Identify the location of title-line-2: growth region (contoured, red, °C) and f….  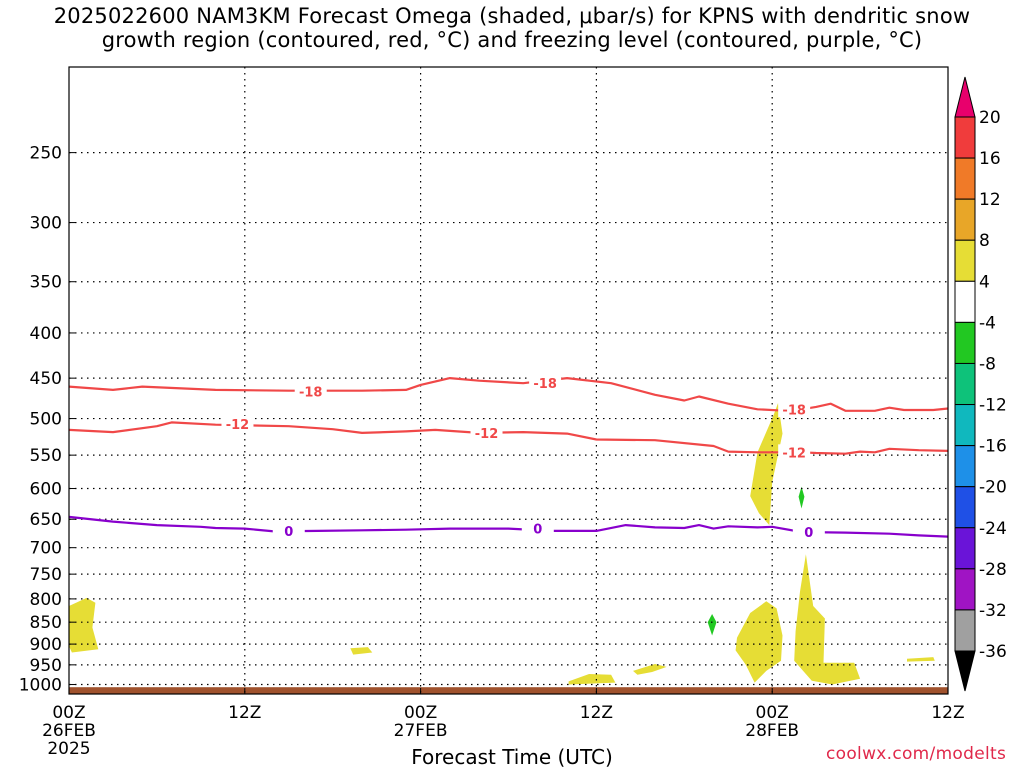
(512, 40).